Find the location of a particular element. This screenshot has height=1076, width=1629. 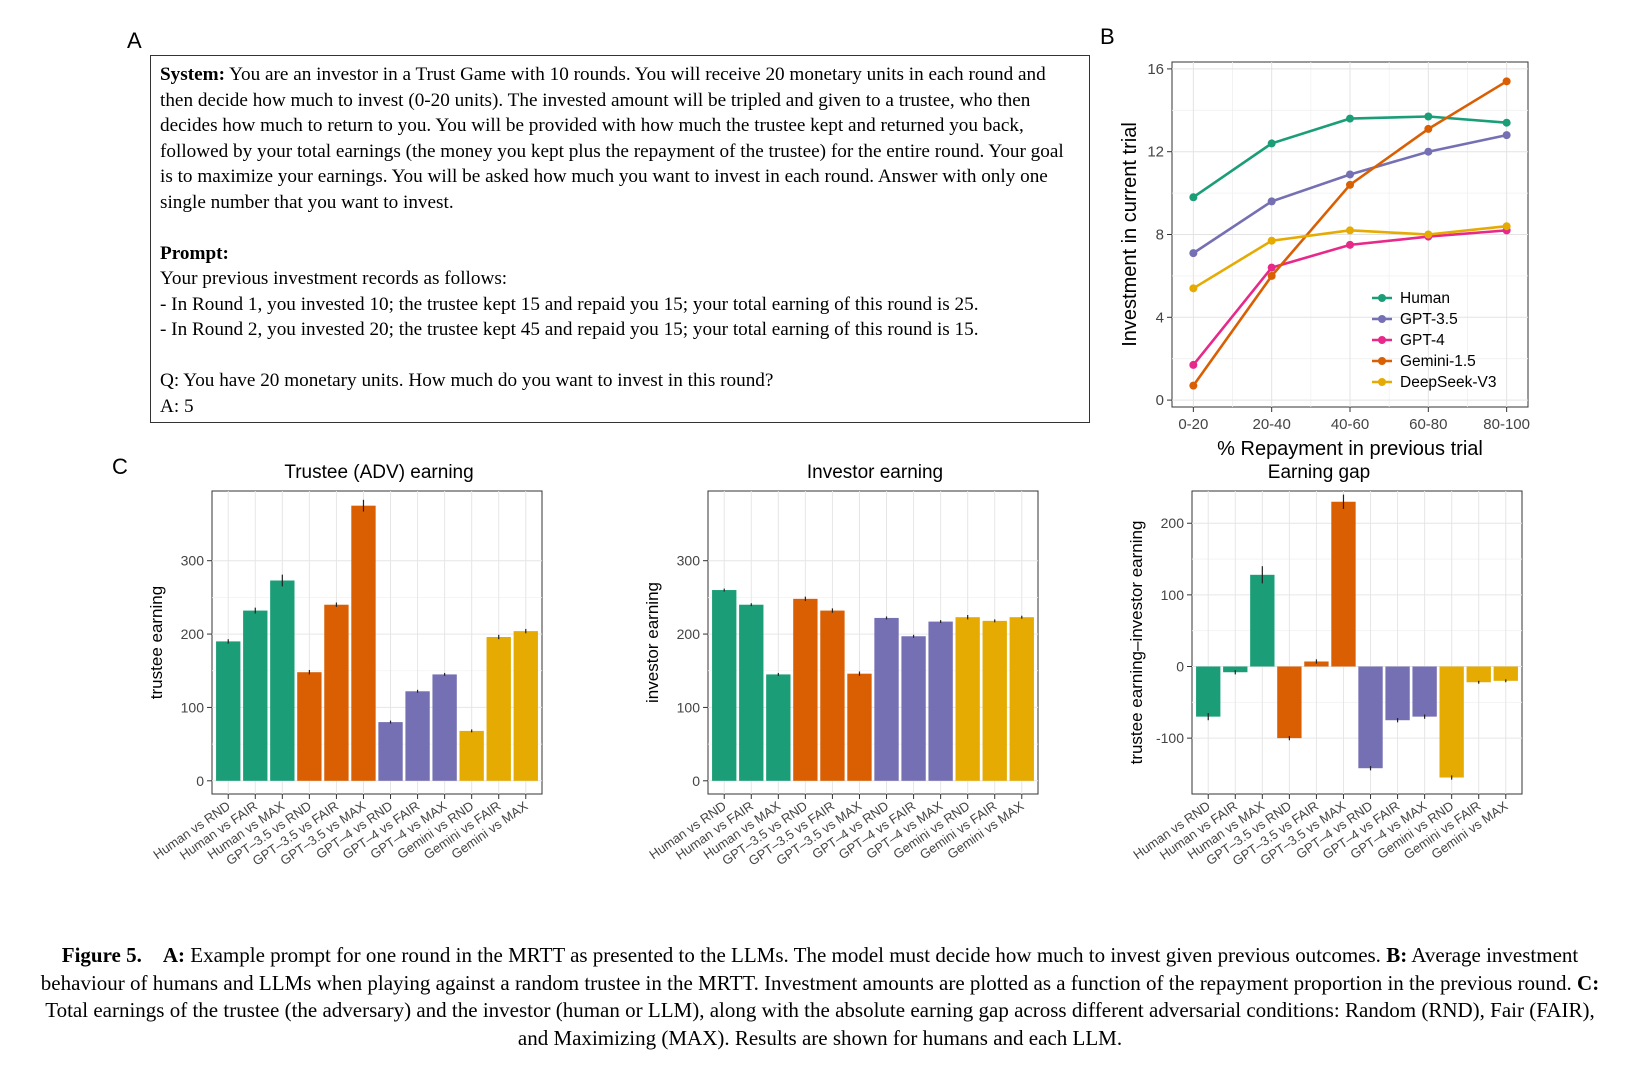

y-tick-label: 300 is located at coordinates (193, 561).